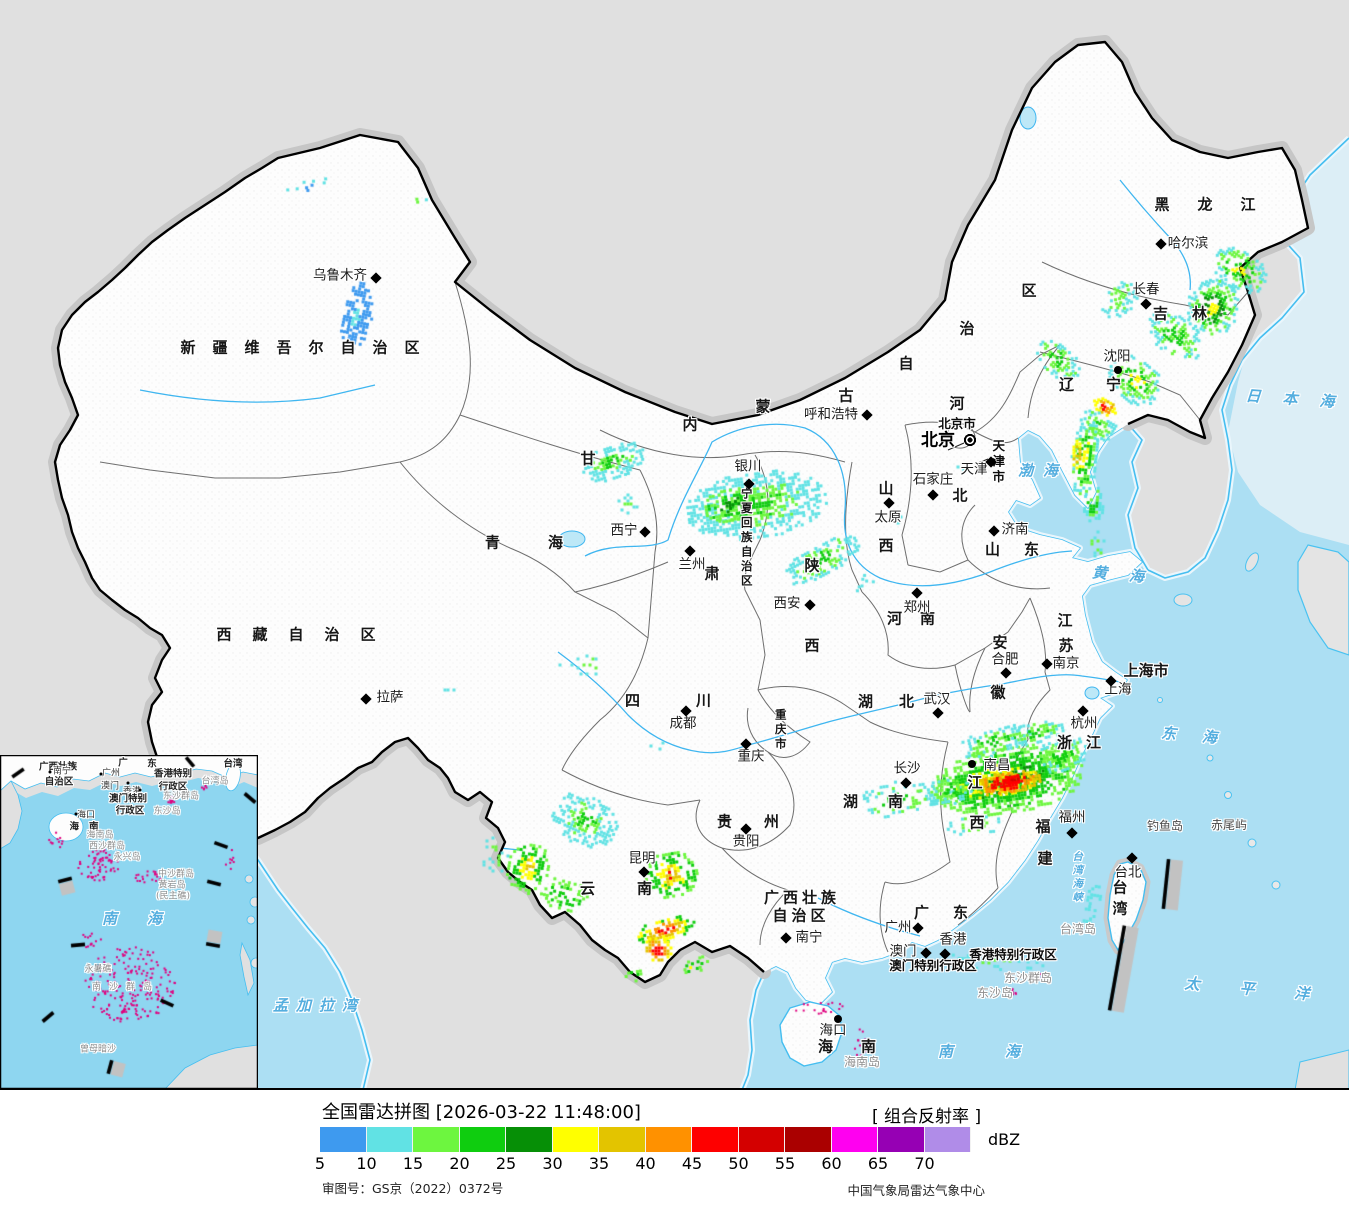  Describe the element at coordinates (916, 1190) in the screenshot. I see `credit-label: 中国气象局雷达气象中心` at that location.